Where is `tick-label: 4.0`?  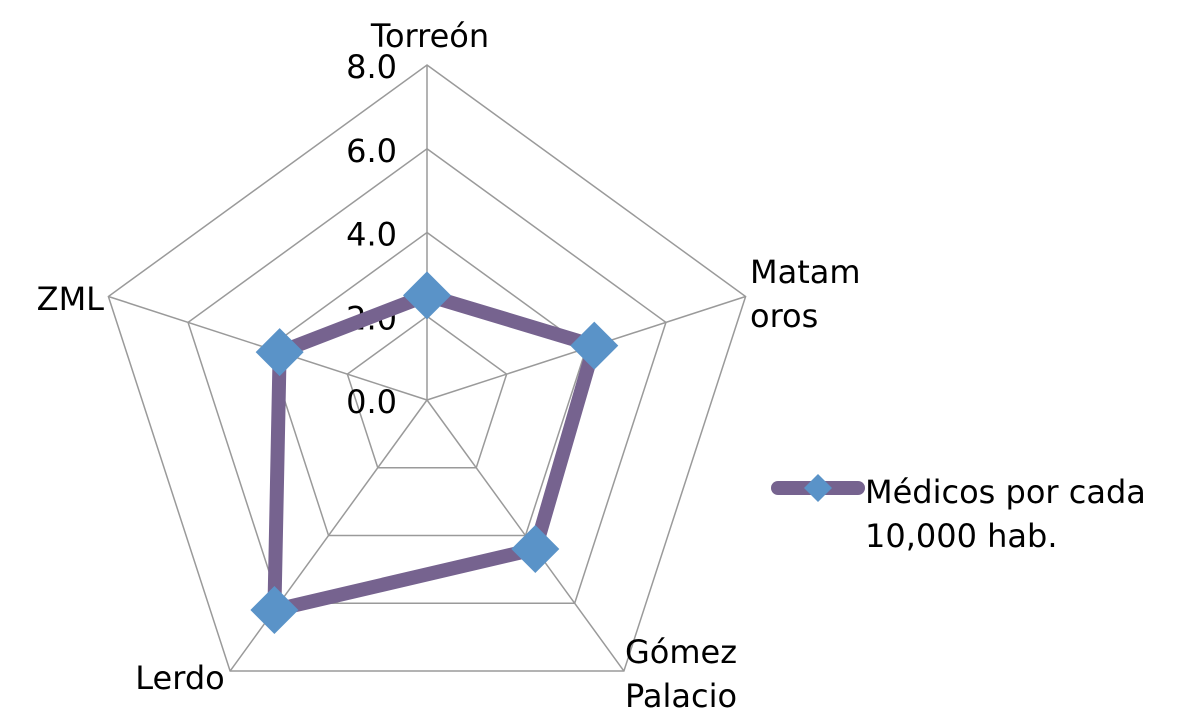 tick-label: 4.0 is located at coordinates (371, 235).